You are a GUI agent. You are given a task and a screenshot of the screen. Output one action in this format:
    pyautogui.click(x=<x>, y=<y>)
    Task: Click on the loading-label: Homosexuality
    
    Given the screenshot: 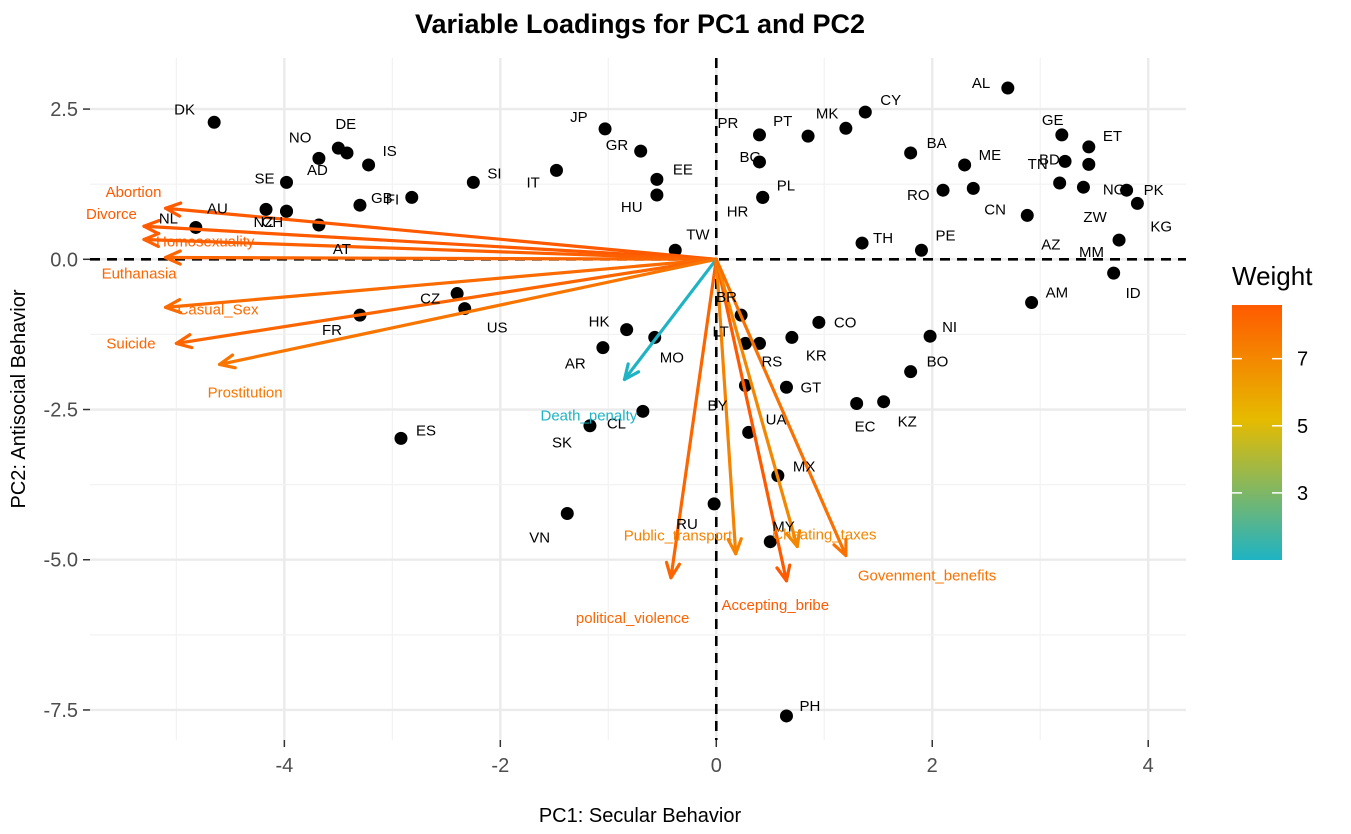 What is the action you would take?
    pyautogui.click(x=205, y=241)
    